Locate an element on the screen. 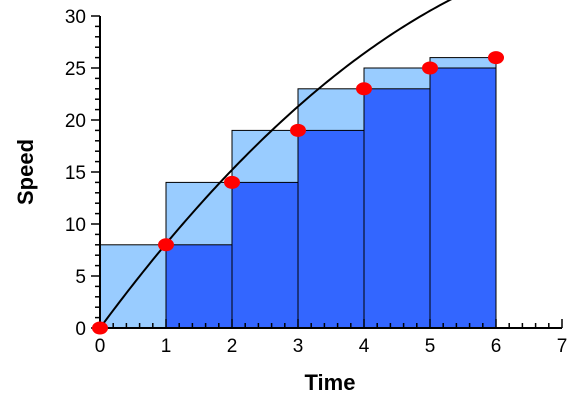 This screenshot has width=571, height=396. y-tick-label: 0 is located at coordinates (80, 329).